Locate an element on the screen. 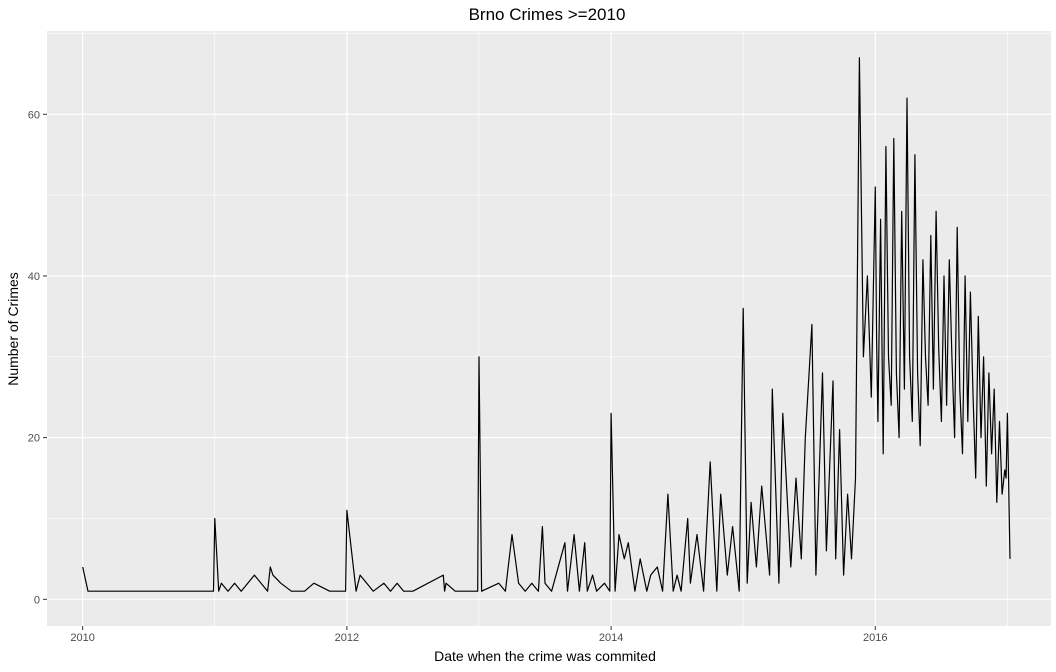  x-axis-ticks: 2010 2012 2014 2016 is located at coordinates (479, 635).